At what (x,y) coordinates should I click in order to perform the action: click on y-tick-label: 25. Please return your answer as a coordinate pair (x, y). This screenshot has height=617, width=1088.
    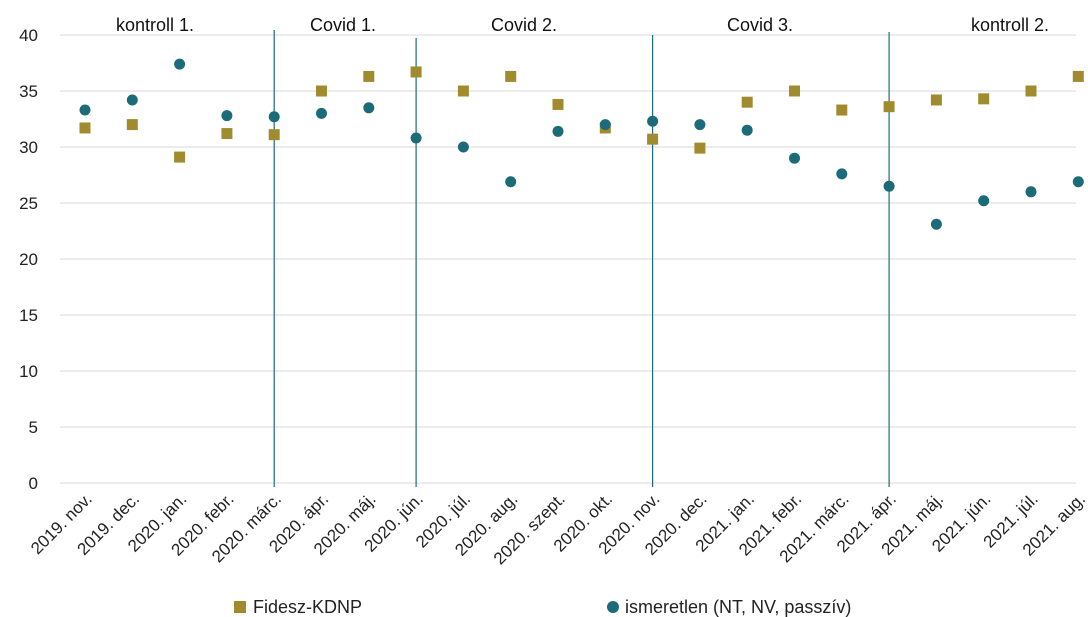
    Looking at the image, I should click on (28, 203).